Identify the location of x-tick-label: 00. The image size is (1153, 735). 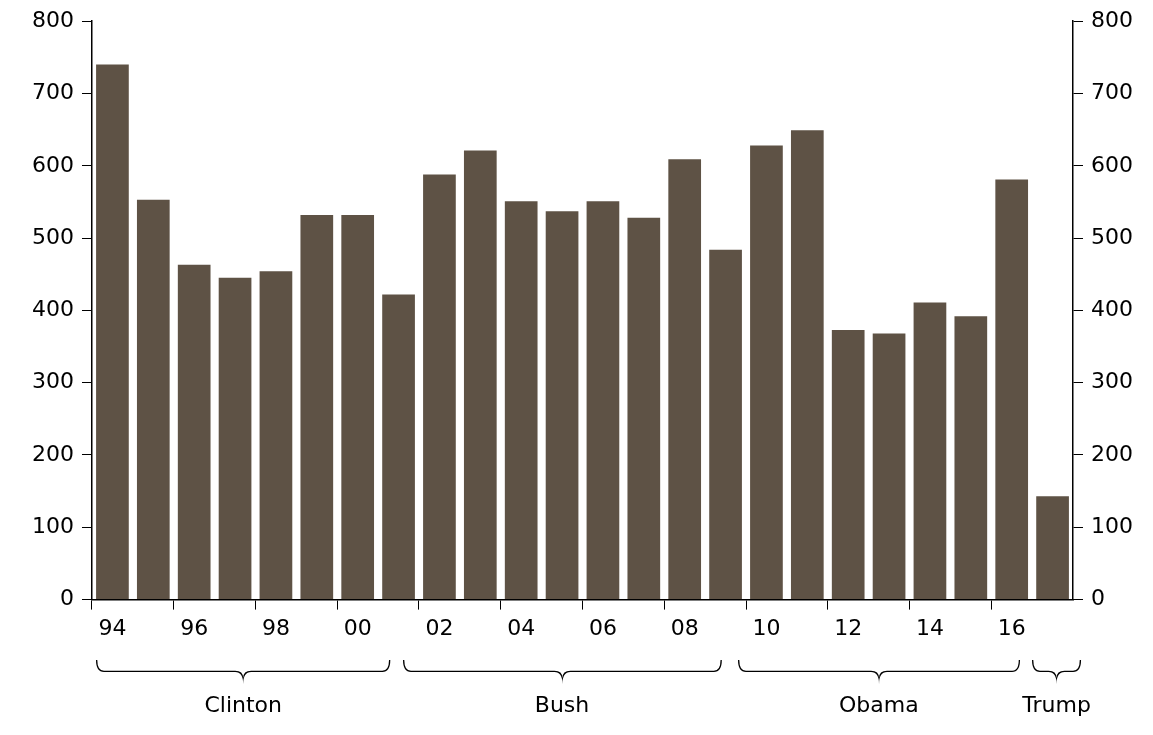
(357, 627).